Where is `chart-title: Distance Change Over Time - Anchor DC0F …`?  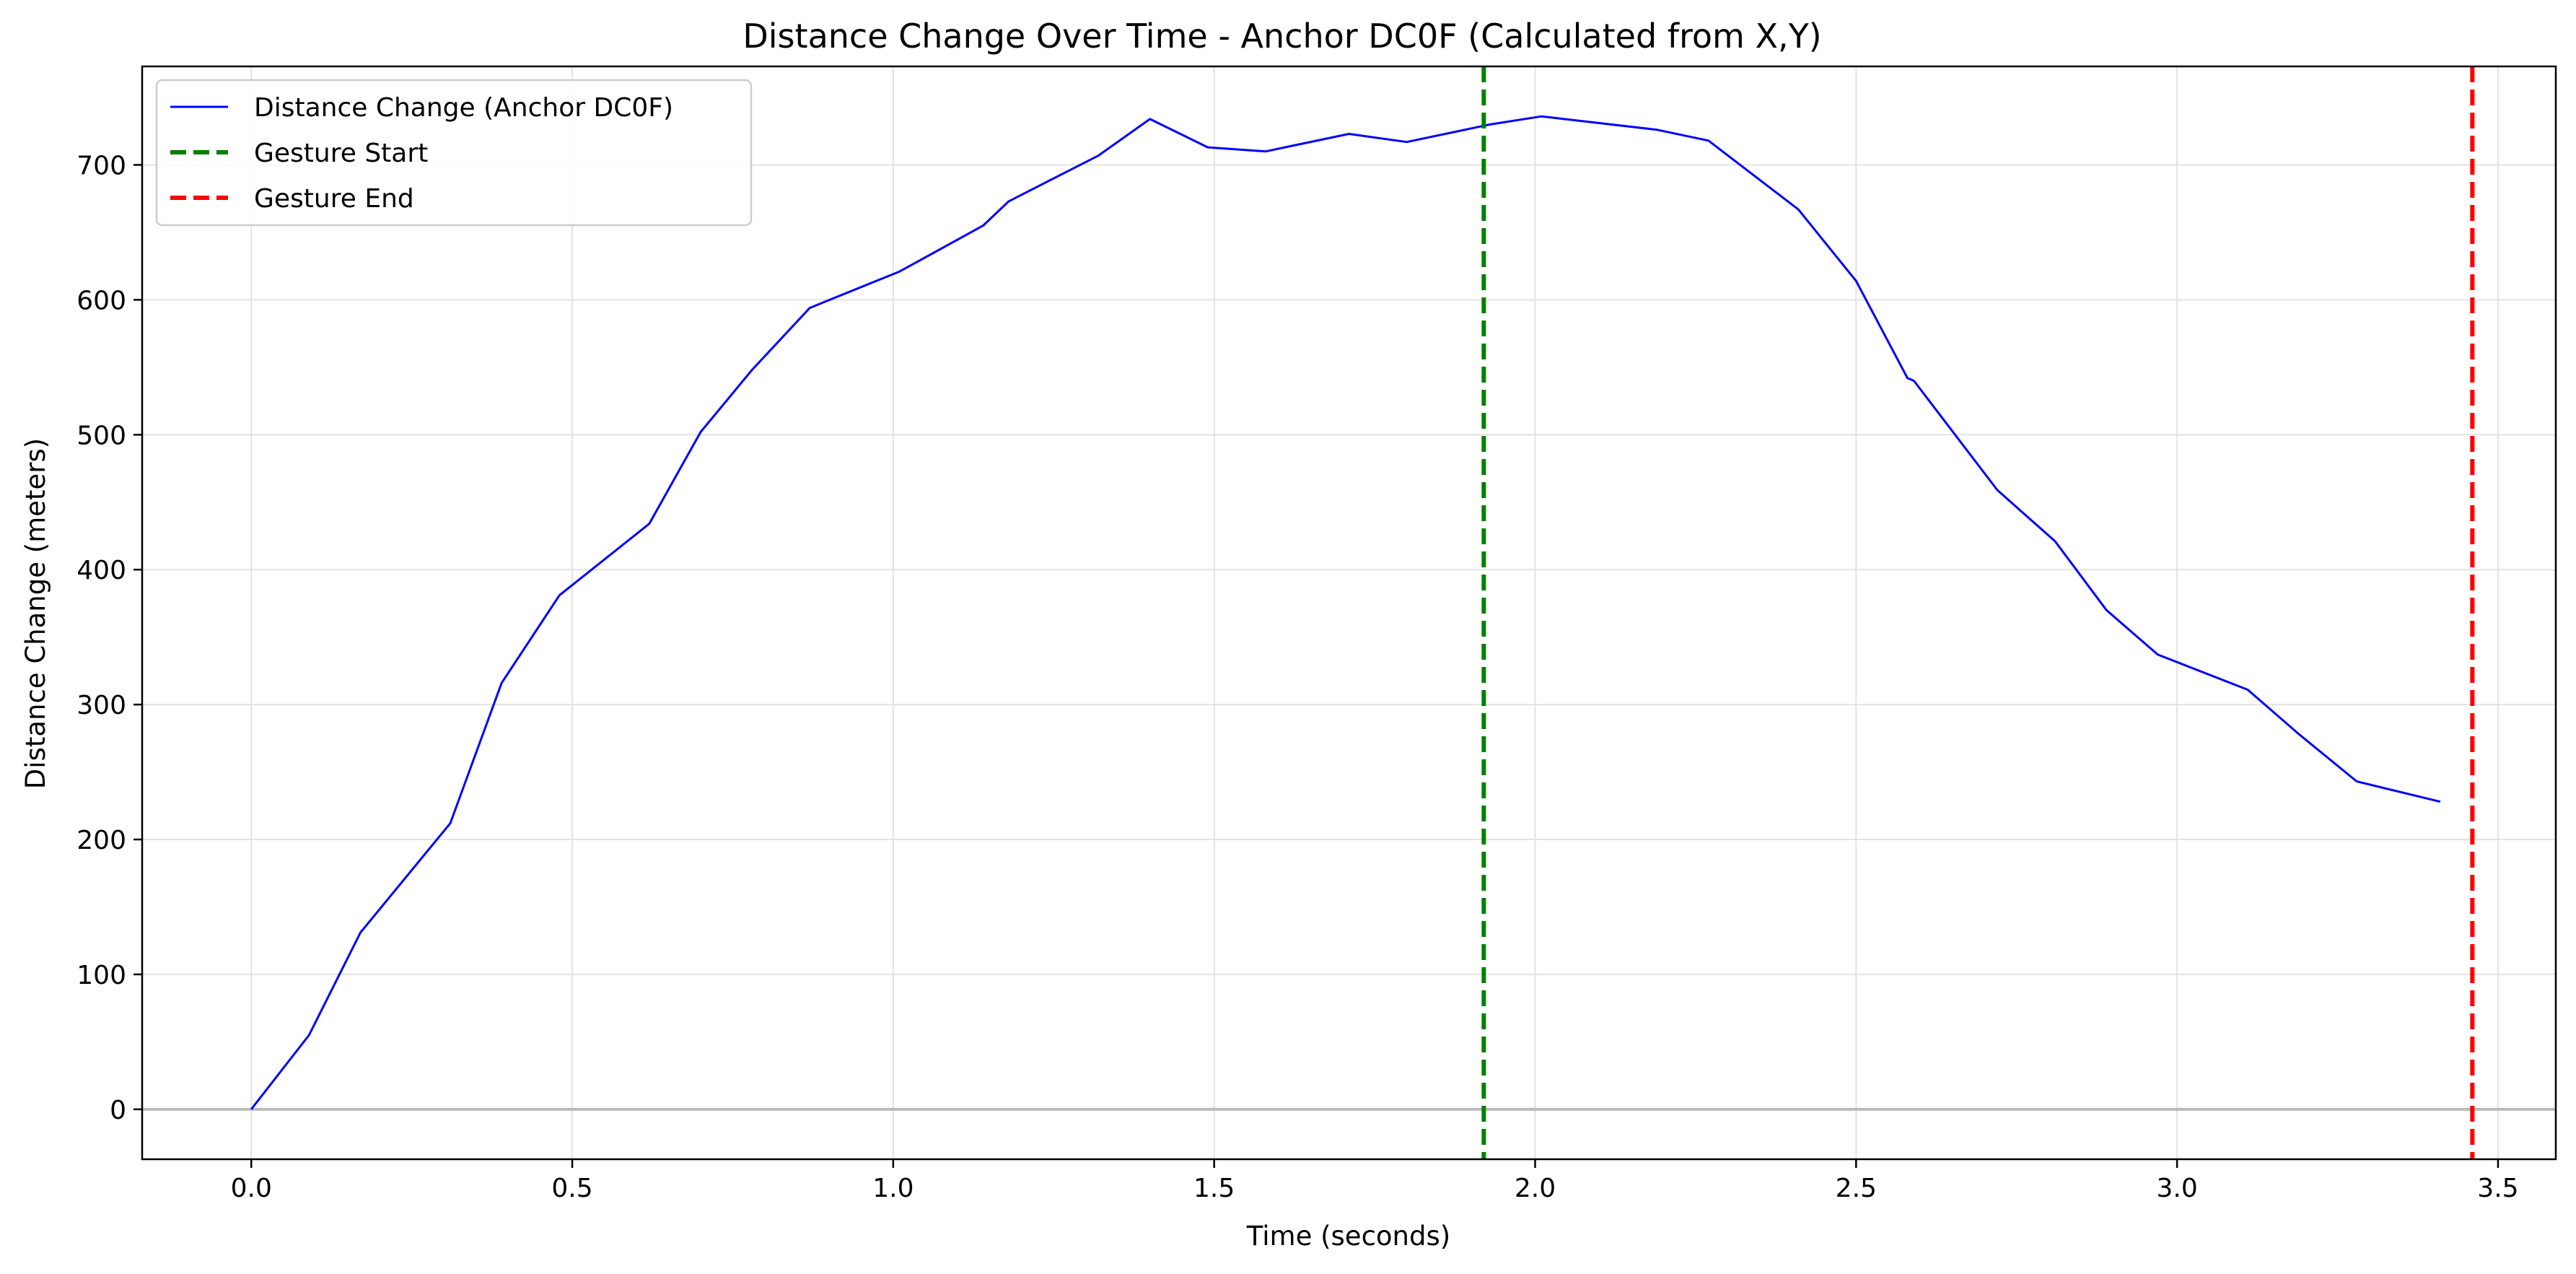 chart-title: Distance Change Over Time - Anchor DC0F … is located at coordinates (1281, 36).